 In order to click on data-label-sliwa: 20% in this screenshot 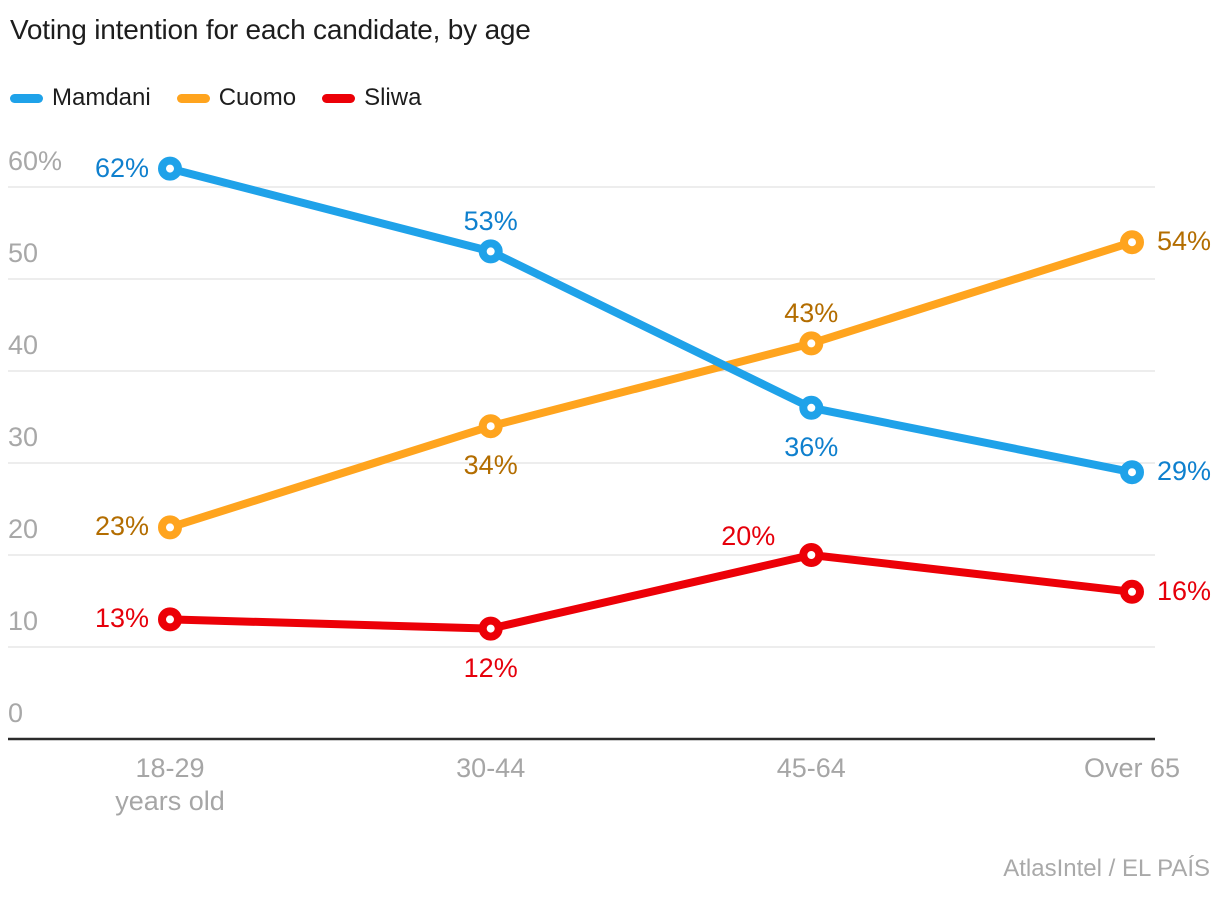, I will do `click(748, 536)`.